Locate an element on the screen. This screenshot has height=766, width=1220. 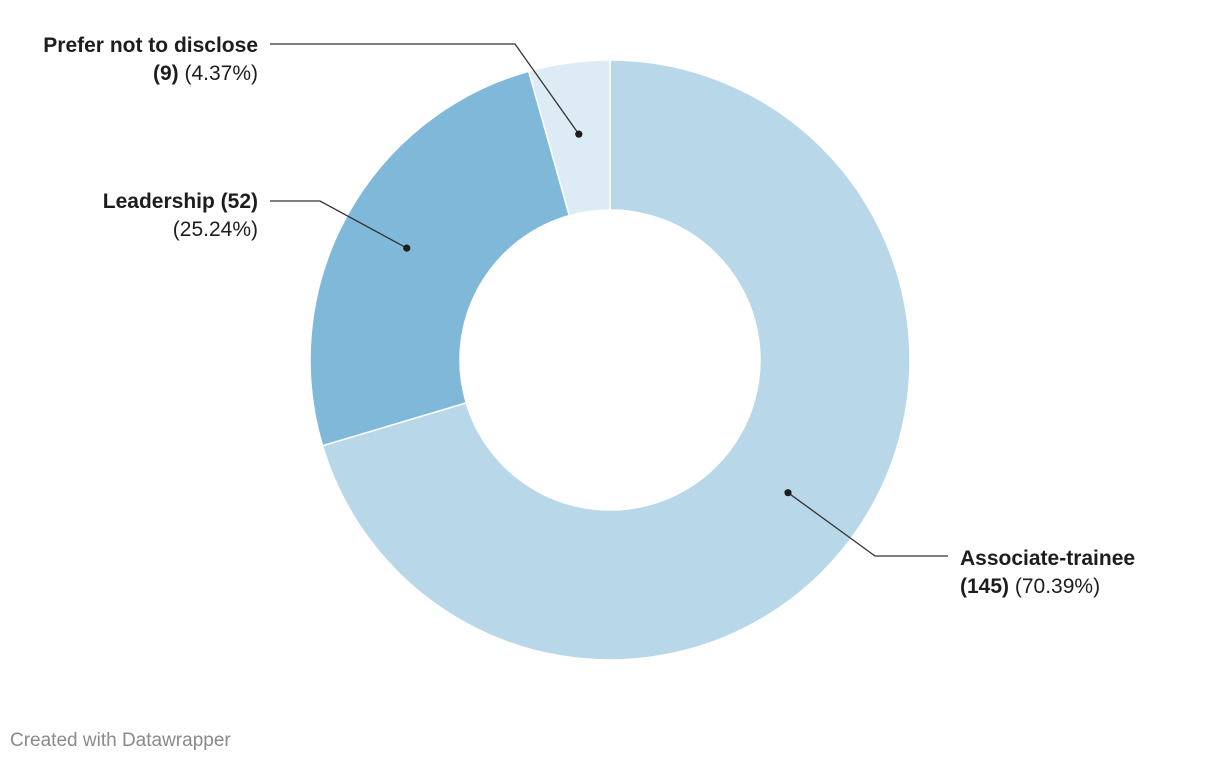
credit-text: Created with Datawrapper is located at coordinates (120, 740).